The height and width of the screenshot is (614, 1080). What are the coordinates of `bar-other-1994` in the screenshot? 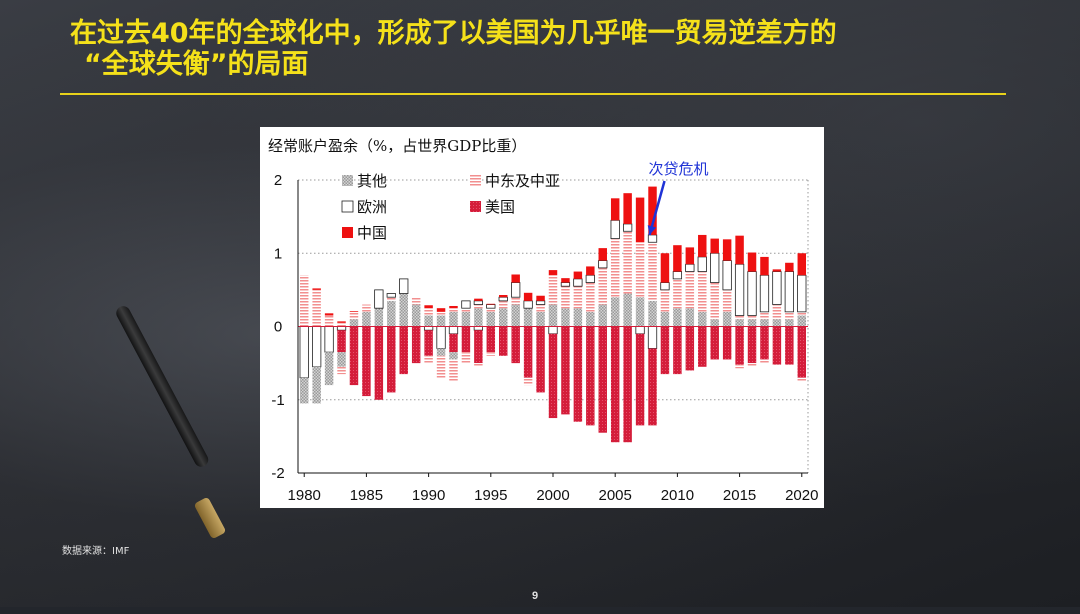 It's located at (478, 317).